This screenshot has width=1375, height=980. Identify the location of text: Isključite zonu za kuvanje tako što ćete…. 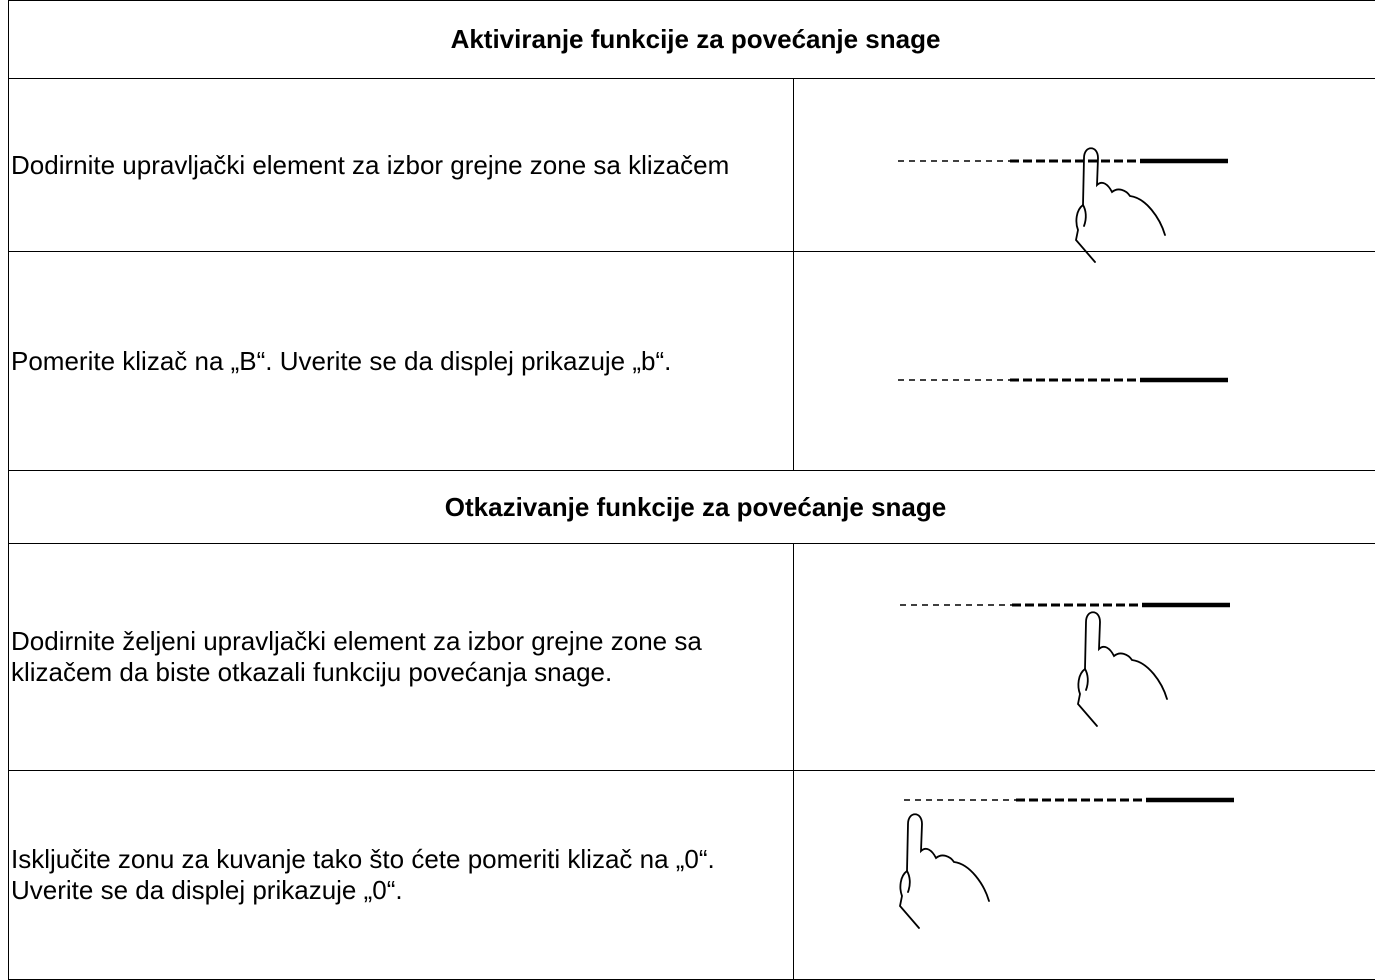
(363, 874).